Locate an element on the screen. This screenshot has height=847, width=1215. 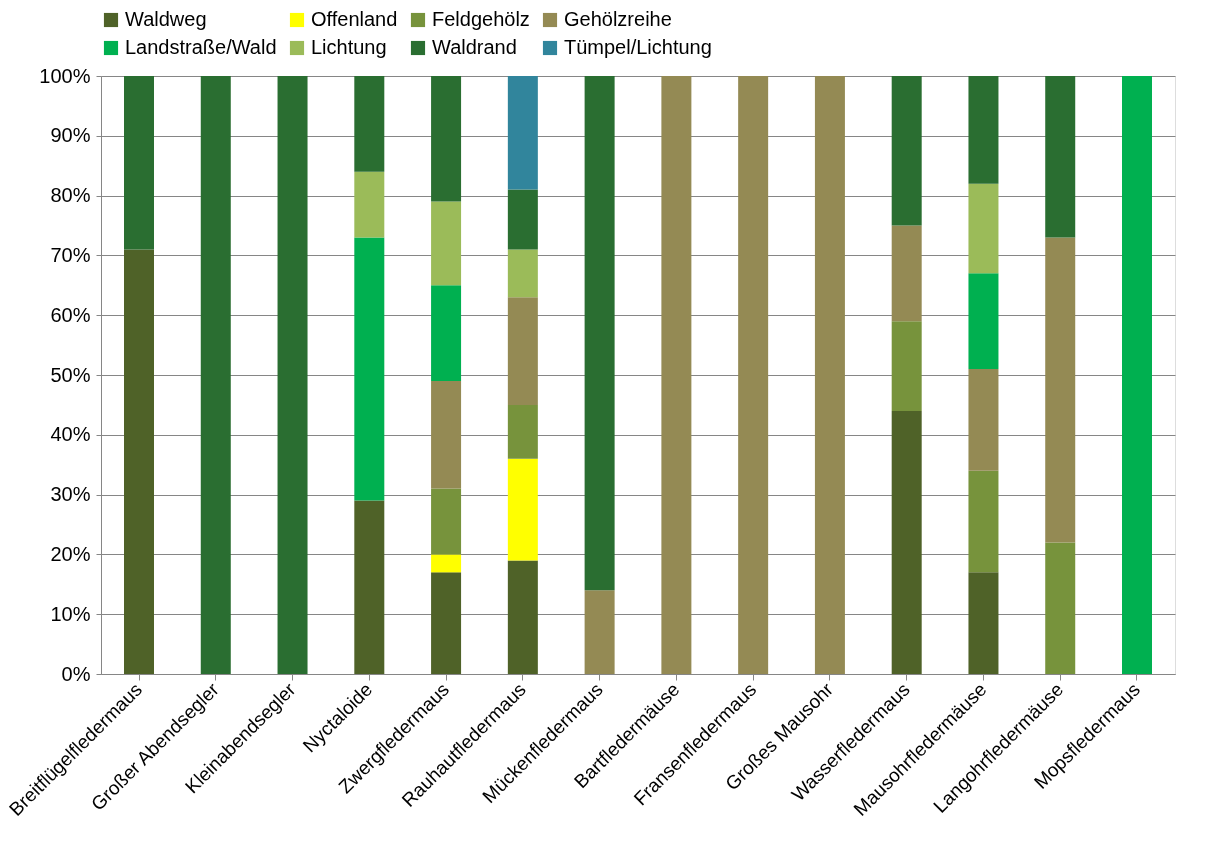
y-tick-label: 10% is located at coordinates (70, 613).